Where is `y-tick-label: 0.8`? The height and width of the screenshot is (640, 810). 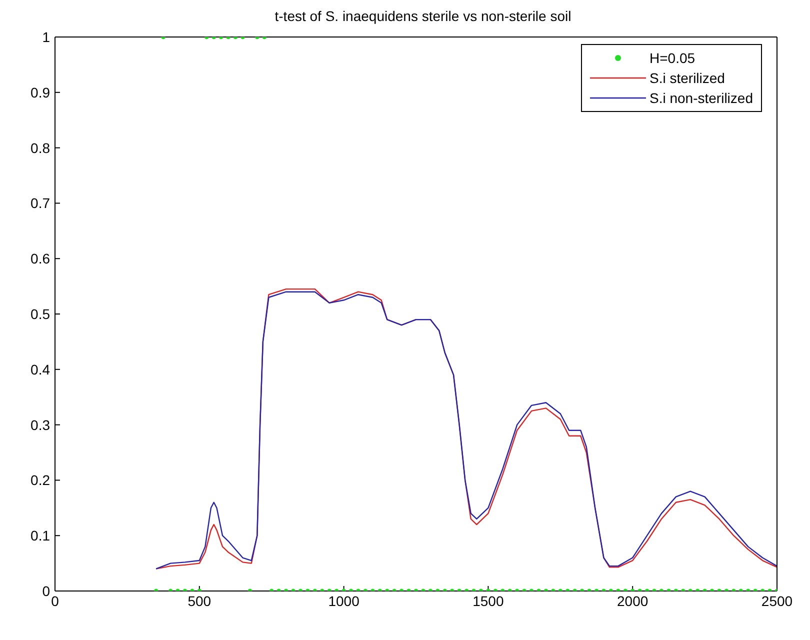 y-tick-label: 0.8 is located at coordinates (40, 148).